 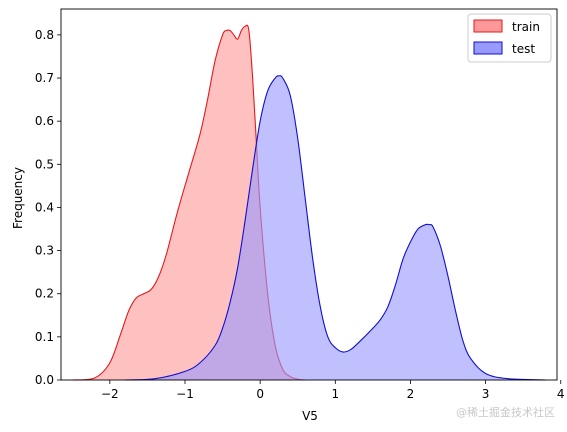 I want to click on y-tick-label: 0.4, so click(x=44, y=207).